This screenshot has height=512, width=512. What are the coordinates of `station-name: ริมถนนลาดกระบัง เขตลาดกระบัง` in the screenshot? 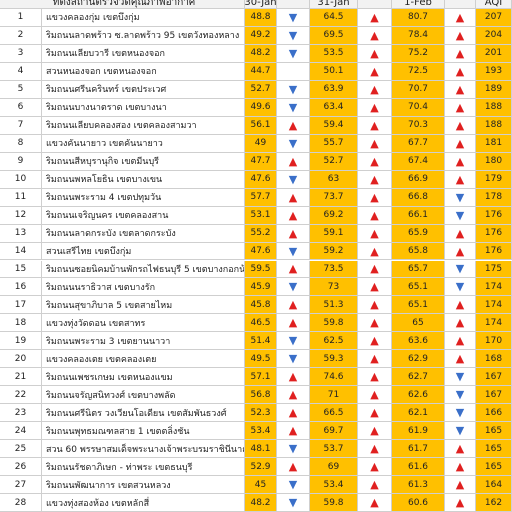 It's located at (143, 233).